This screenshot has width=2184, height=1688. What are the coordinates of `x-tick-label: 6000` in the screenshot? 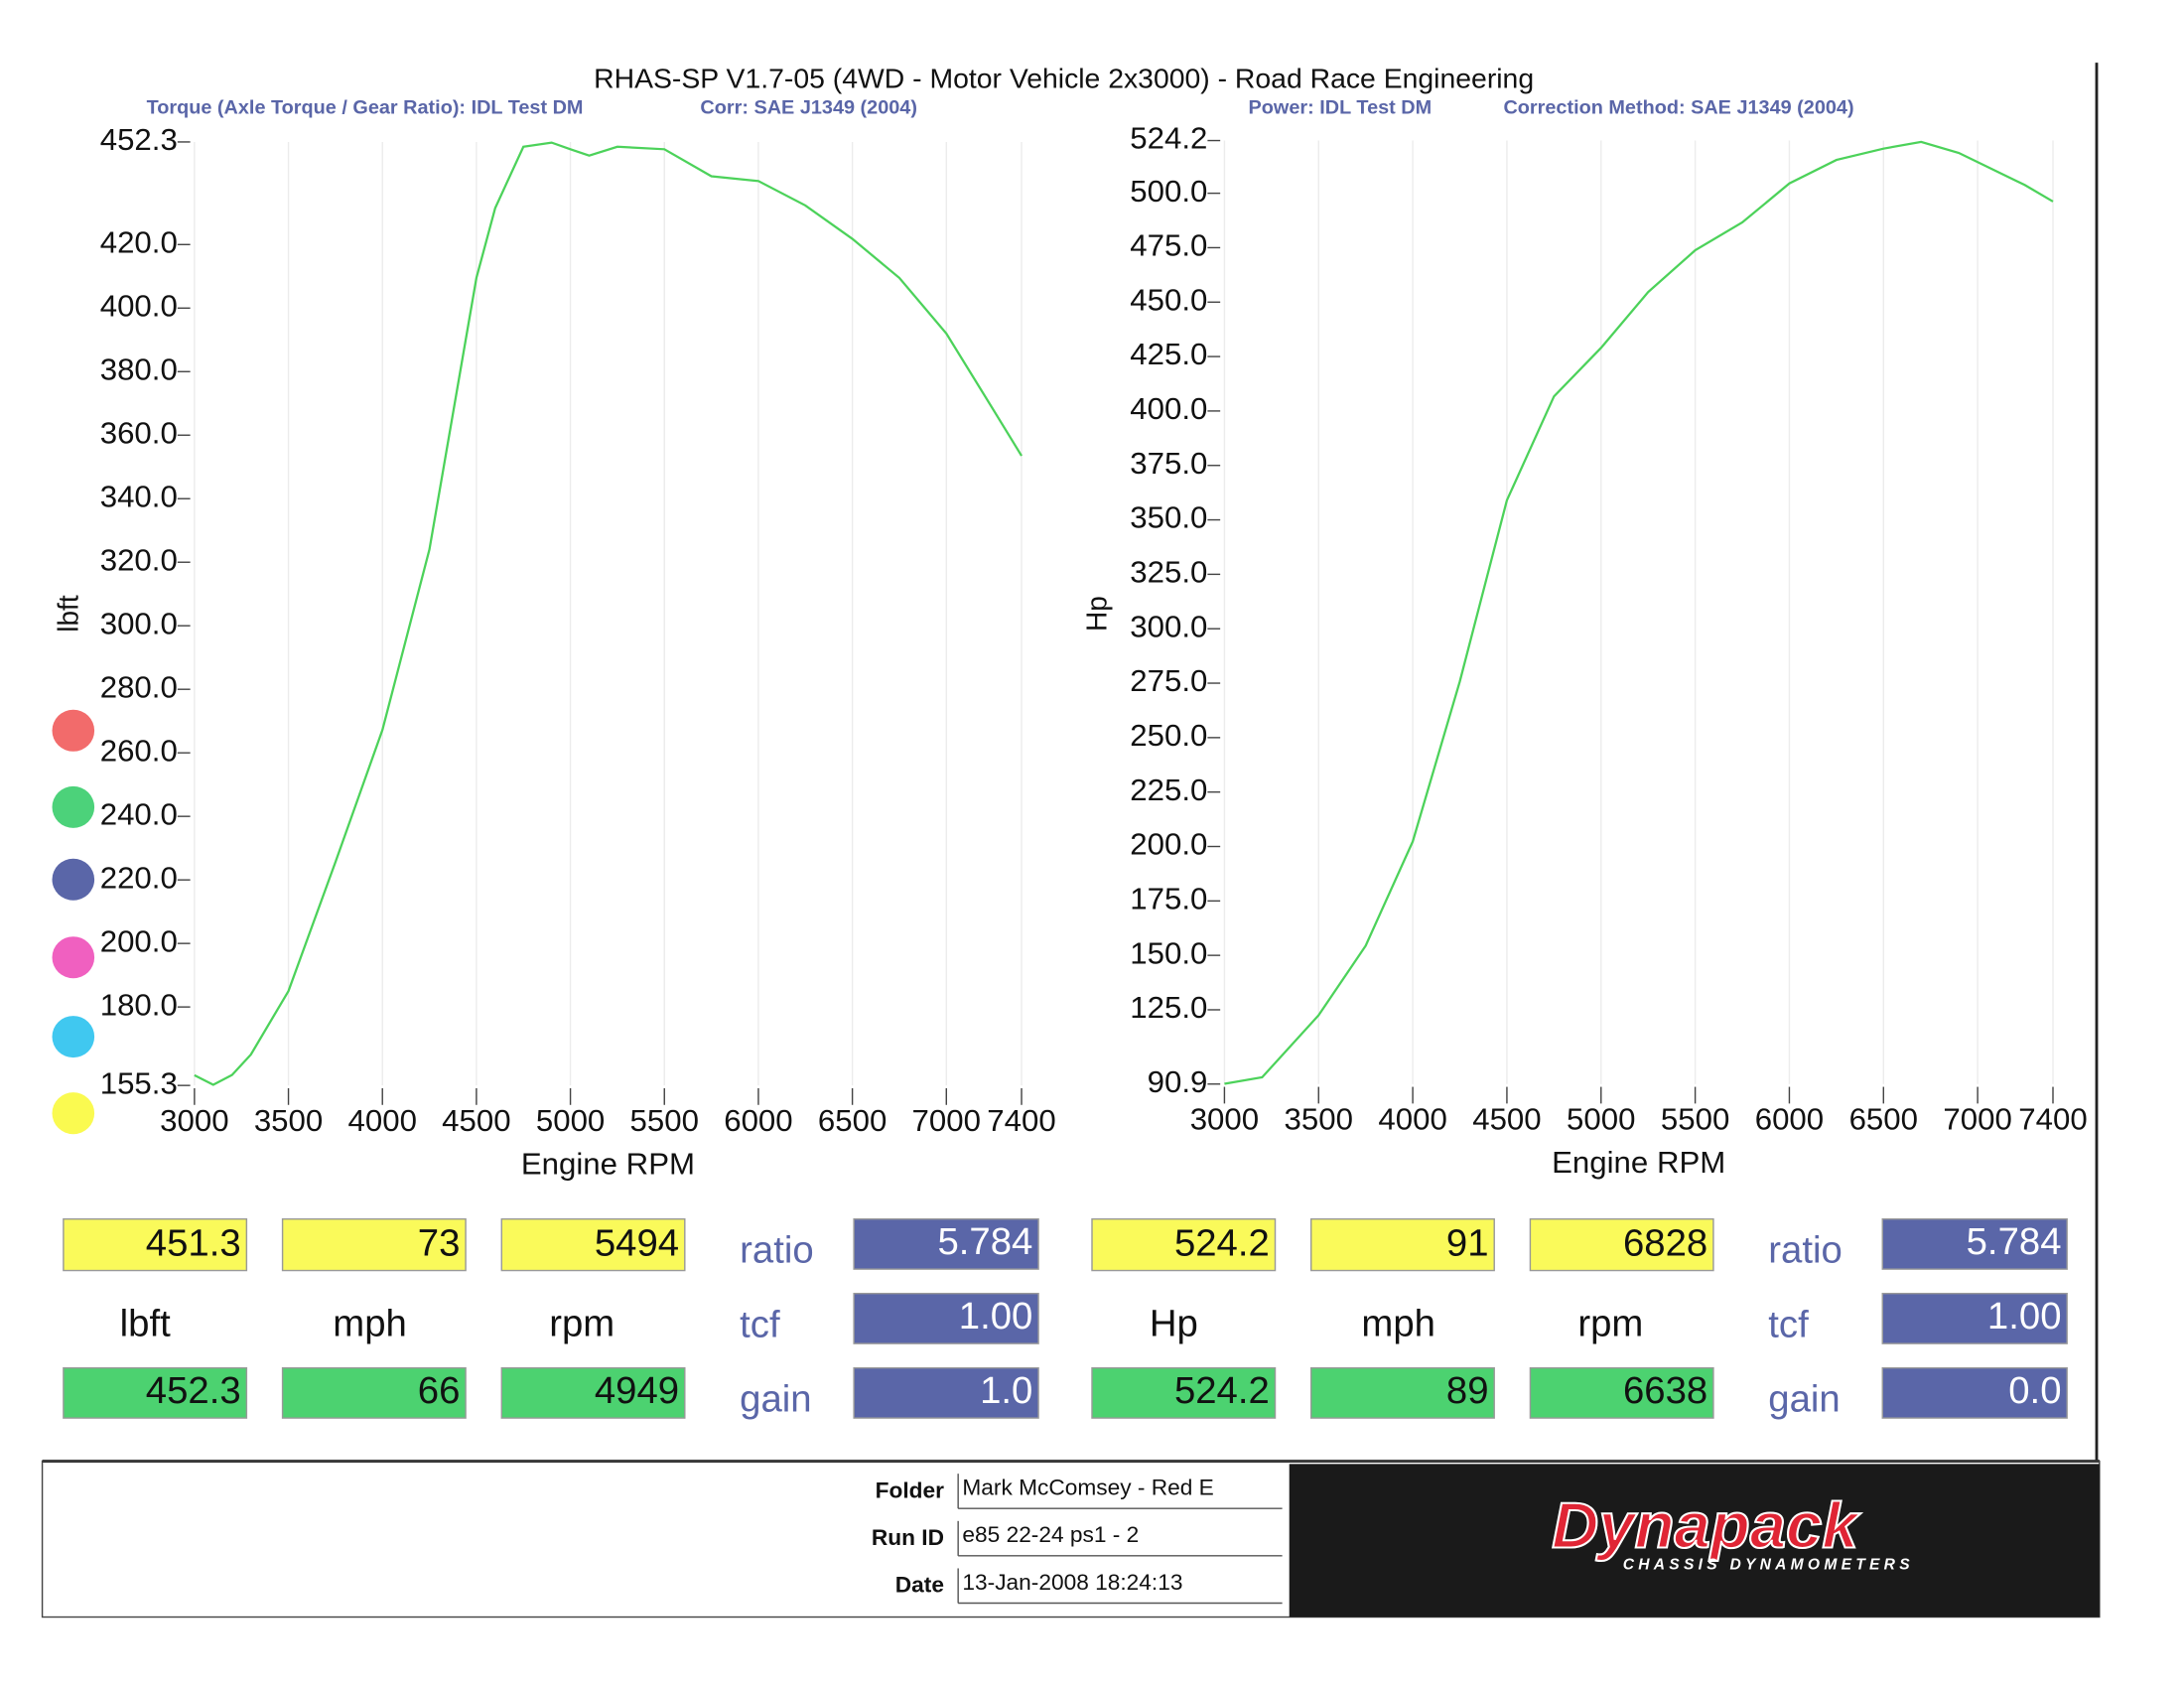 It's located at (758, 1120).